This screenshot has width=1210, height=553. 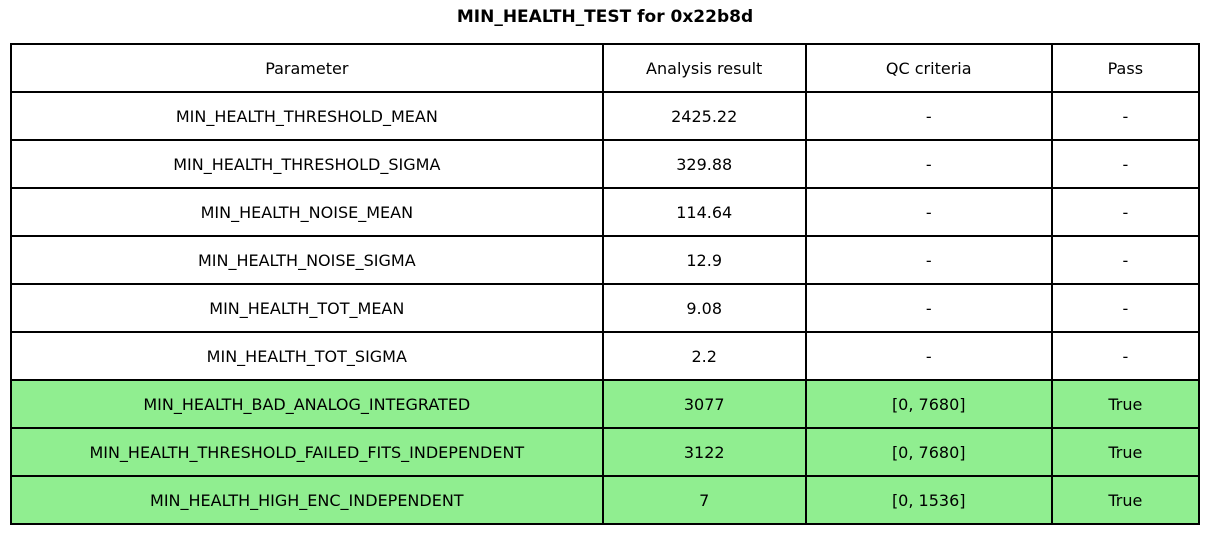 What do you see at coordinates (307, 116) in the screenshot?
I see `cell-parameter: MIN_HEALTH_THRESHOLD_MEAN` at bounding box center [307, 116].